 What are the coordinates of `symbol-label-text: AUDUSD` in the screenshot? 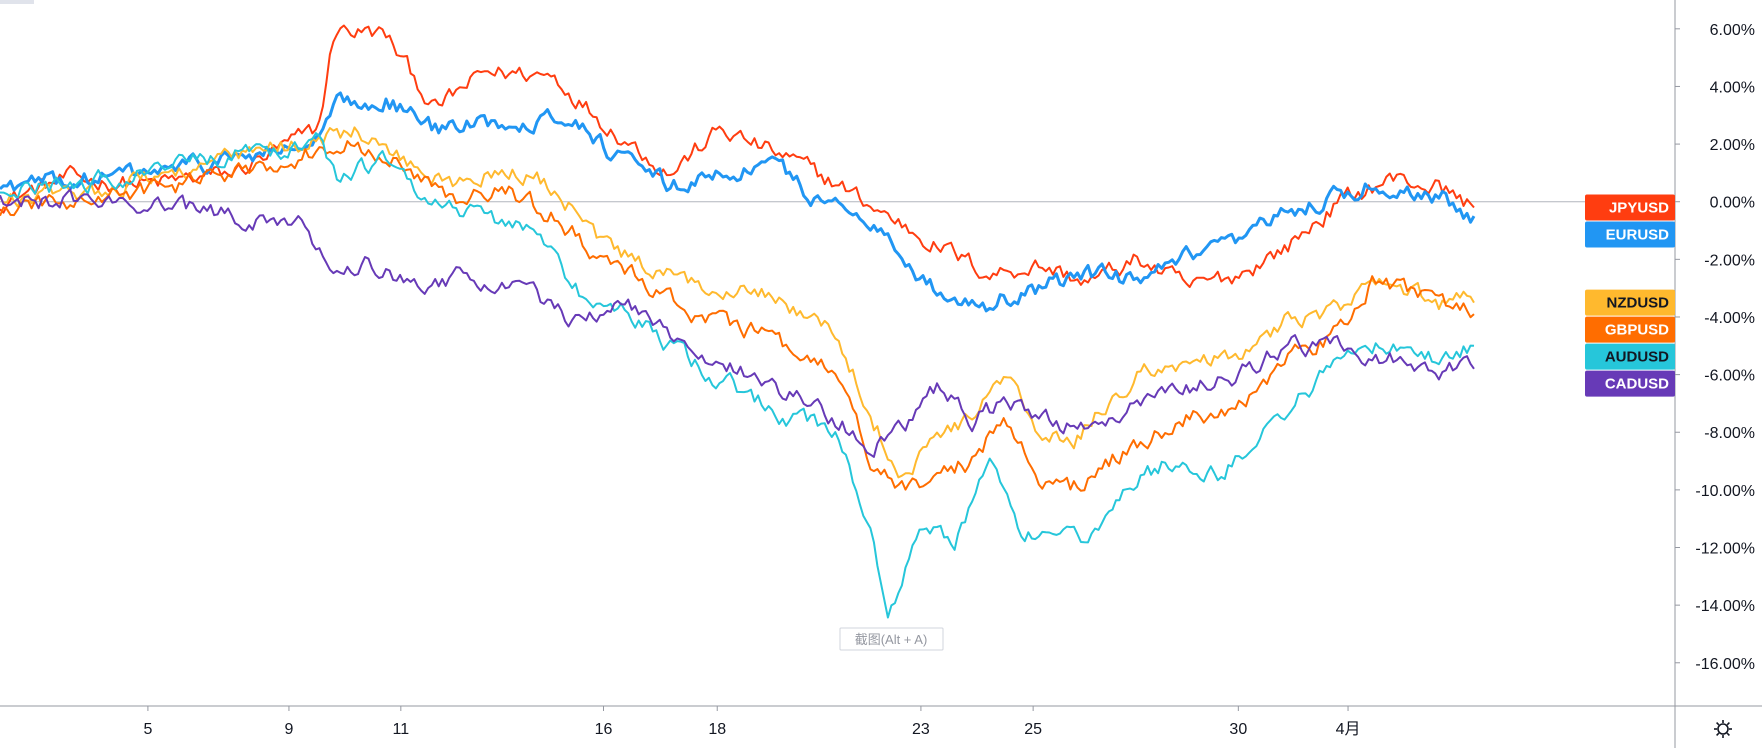 It's located at (1637, 357).